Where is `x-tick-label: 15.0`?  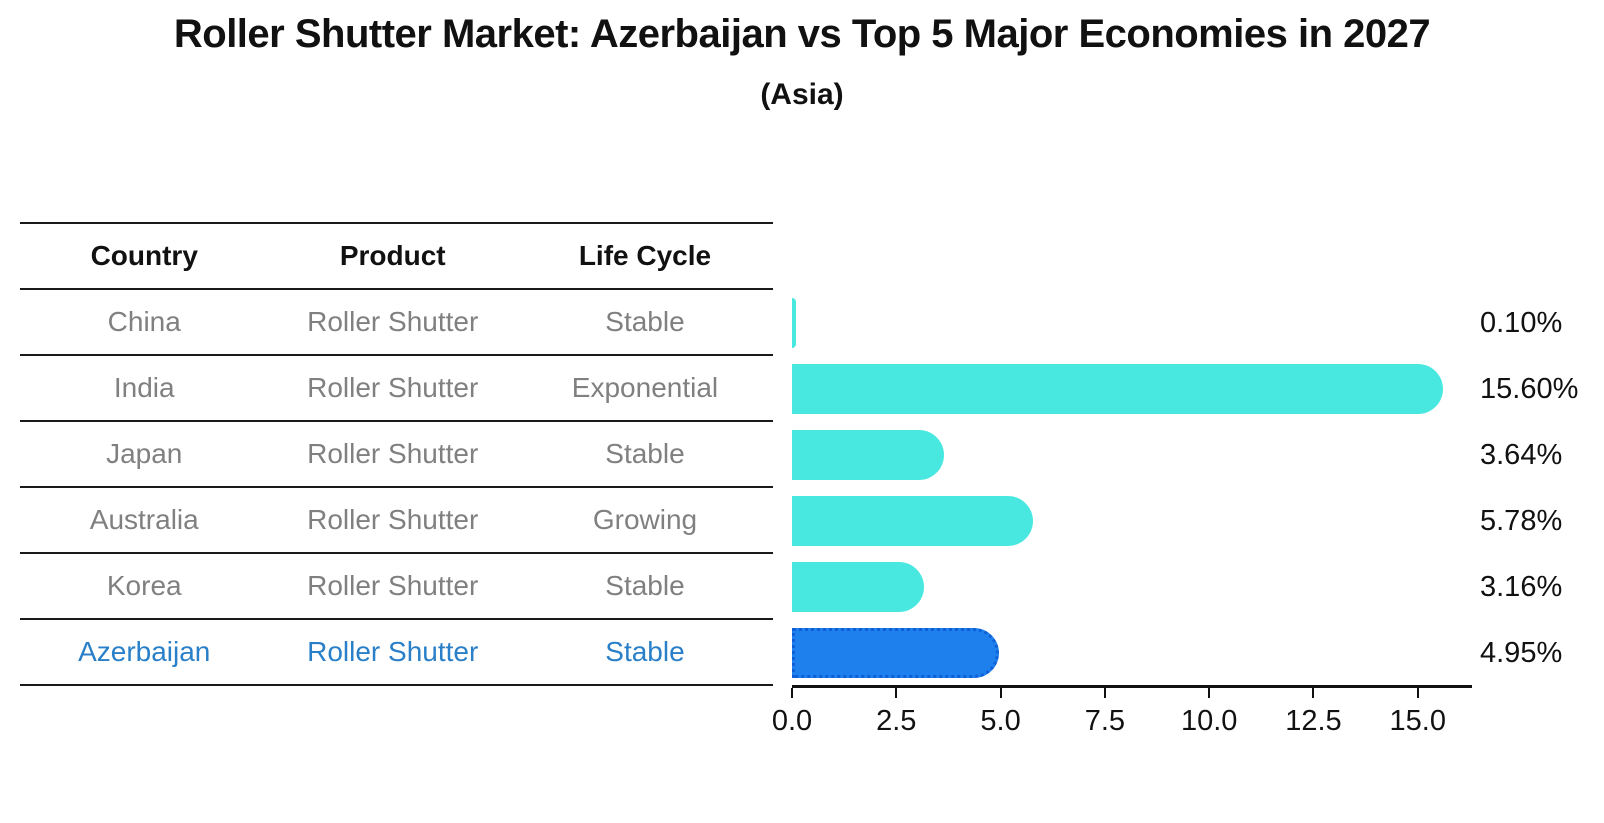
x-tick-label: 15.0 is located at coordinates (1417, 721).